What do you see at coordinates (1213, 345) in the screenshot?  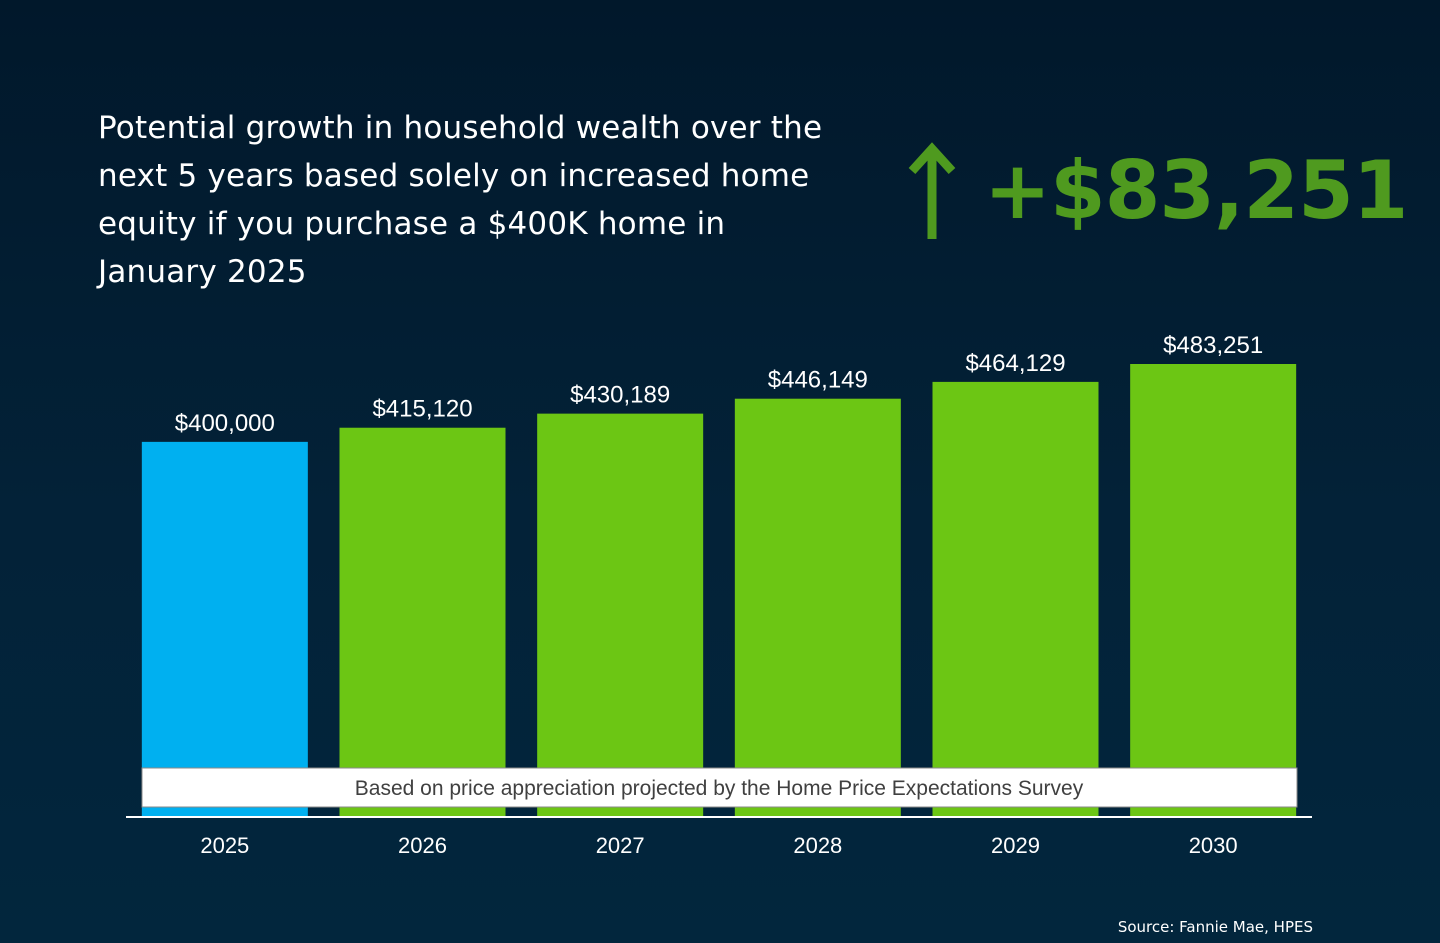 I see `data-label-2030: $483,251` at bounding box center [1213, 345].